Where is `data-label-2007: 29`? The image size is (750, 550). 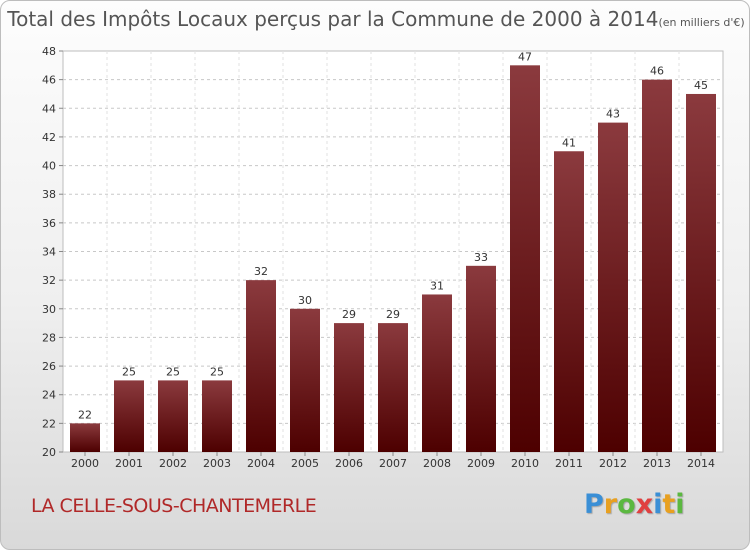 data-label-2007: 29 is located at coordinates (393, 314).